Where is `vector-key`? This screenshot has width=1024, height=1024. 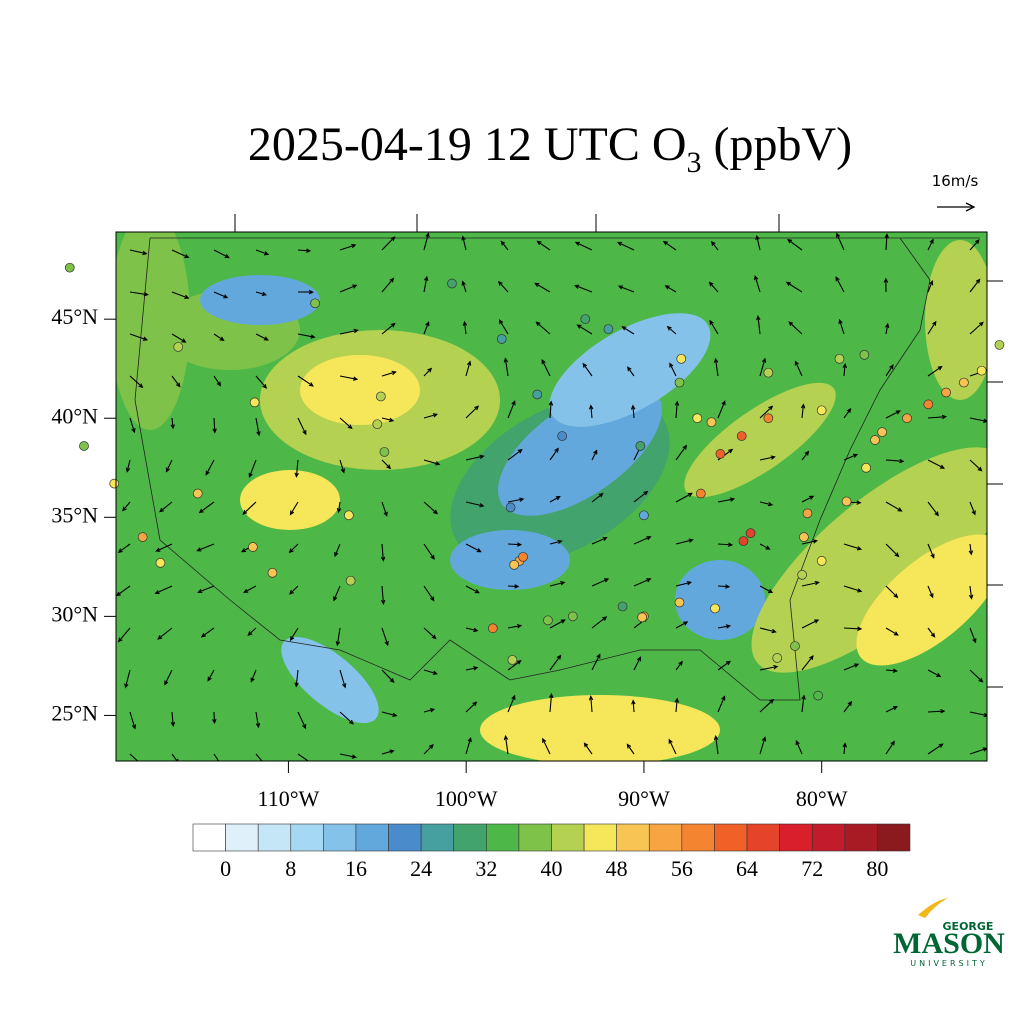 vector-key is located at coordinates (956, 207).